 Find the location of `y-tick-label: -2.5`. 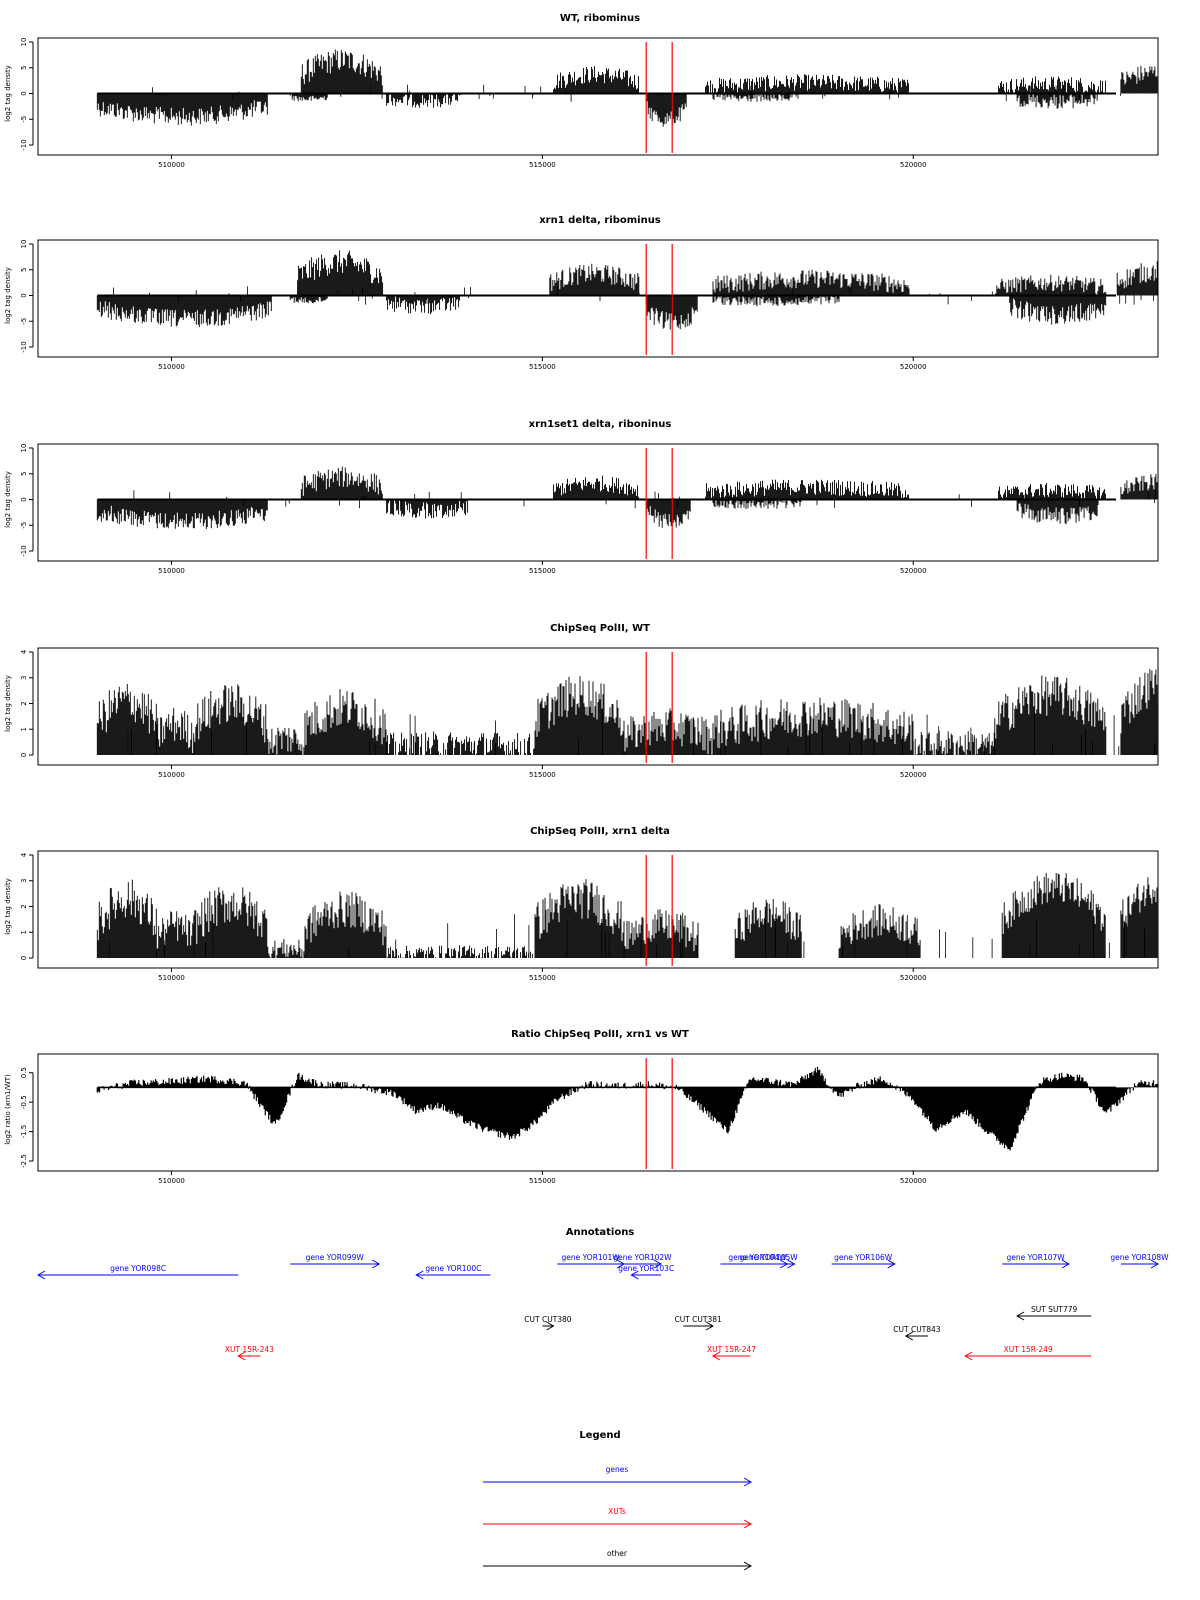

y-tick-label: -2.5 is located at coordinates (24, 1161).